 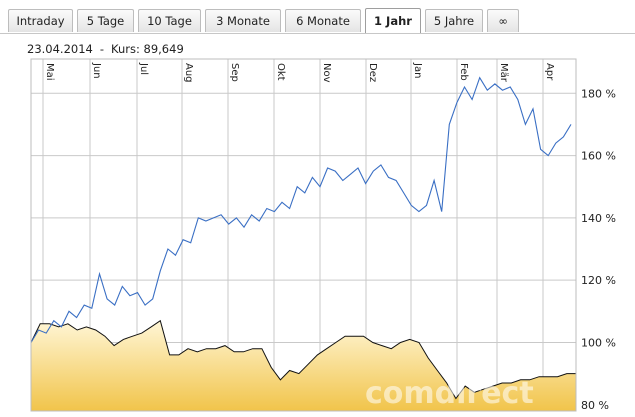 What do you see at coordinates (280, 72) in the screenshot?
I see `month-tick-label: Okt` at bounding box center [280, 72].